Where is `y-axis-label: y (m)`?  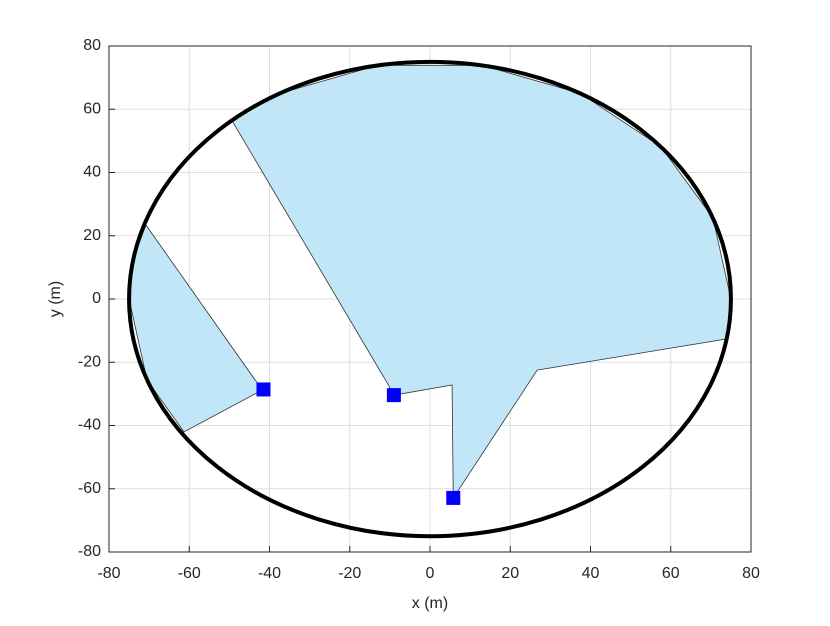 y-axis-label: y (m) is located at coordinates (55, 299).